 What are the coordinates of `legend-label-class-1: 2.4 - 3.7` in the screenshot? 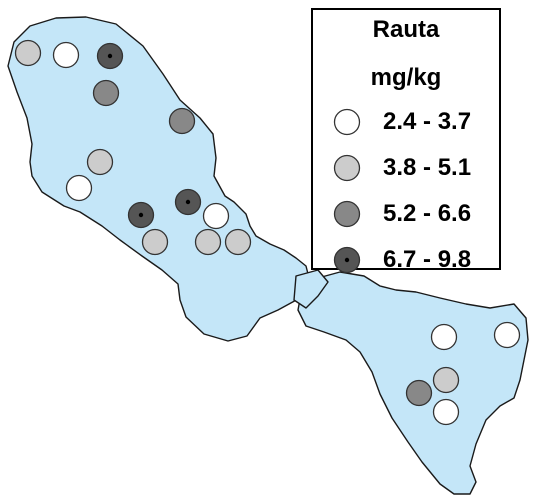 It's located at (427, 121).